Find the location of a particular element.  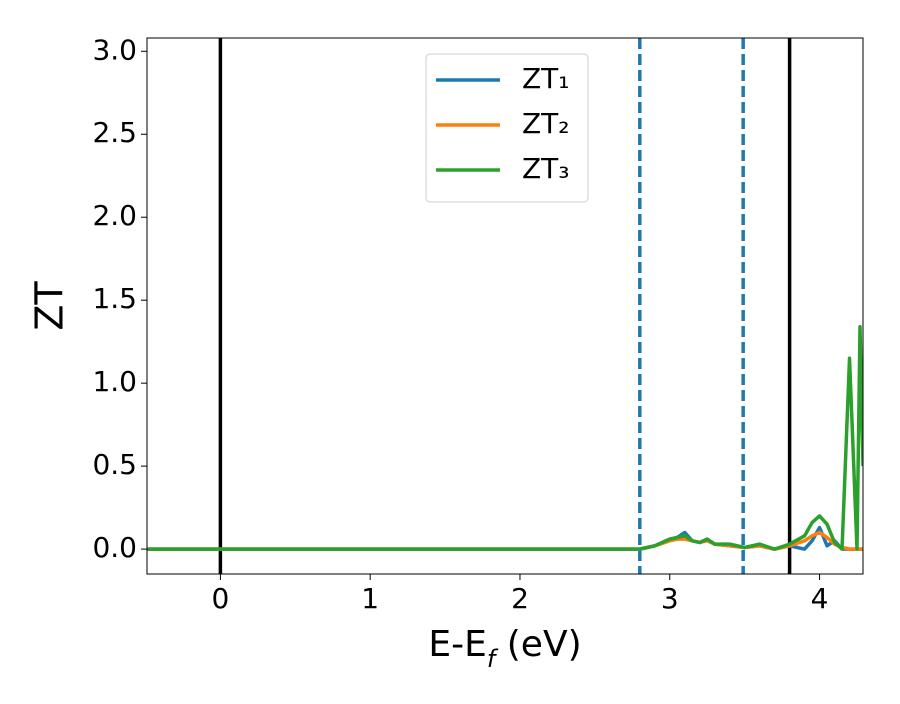

y-tick-label: 0.0 is located at coordinates (114, 547).